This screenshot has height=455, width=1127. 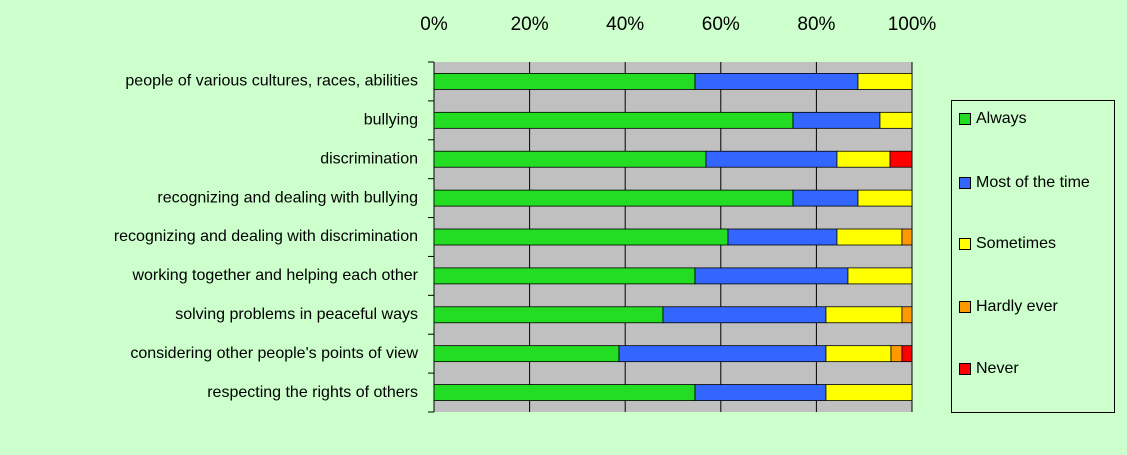 I want to click on legend-item: Never, so click(x=1026, y=368).